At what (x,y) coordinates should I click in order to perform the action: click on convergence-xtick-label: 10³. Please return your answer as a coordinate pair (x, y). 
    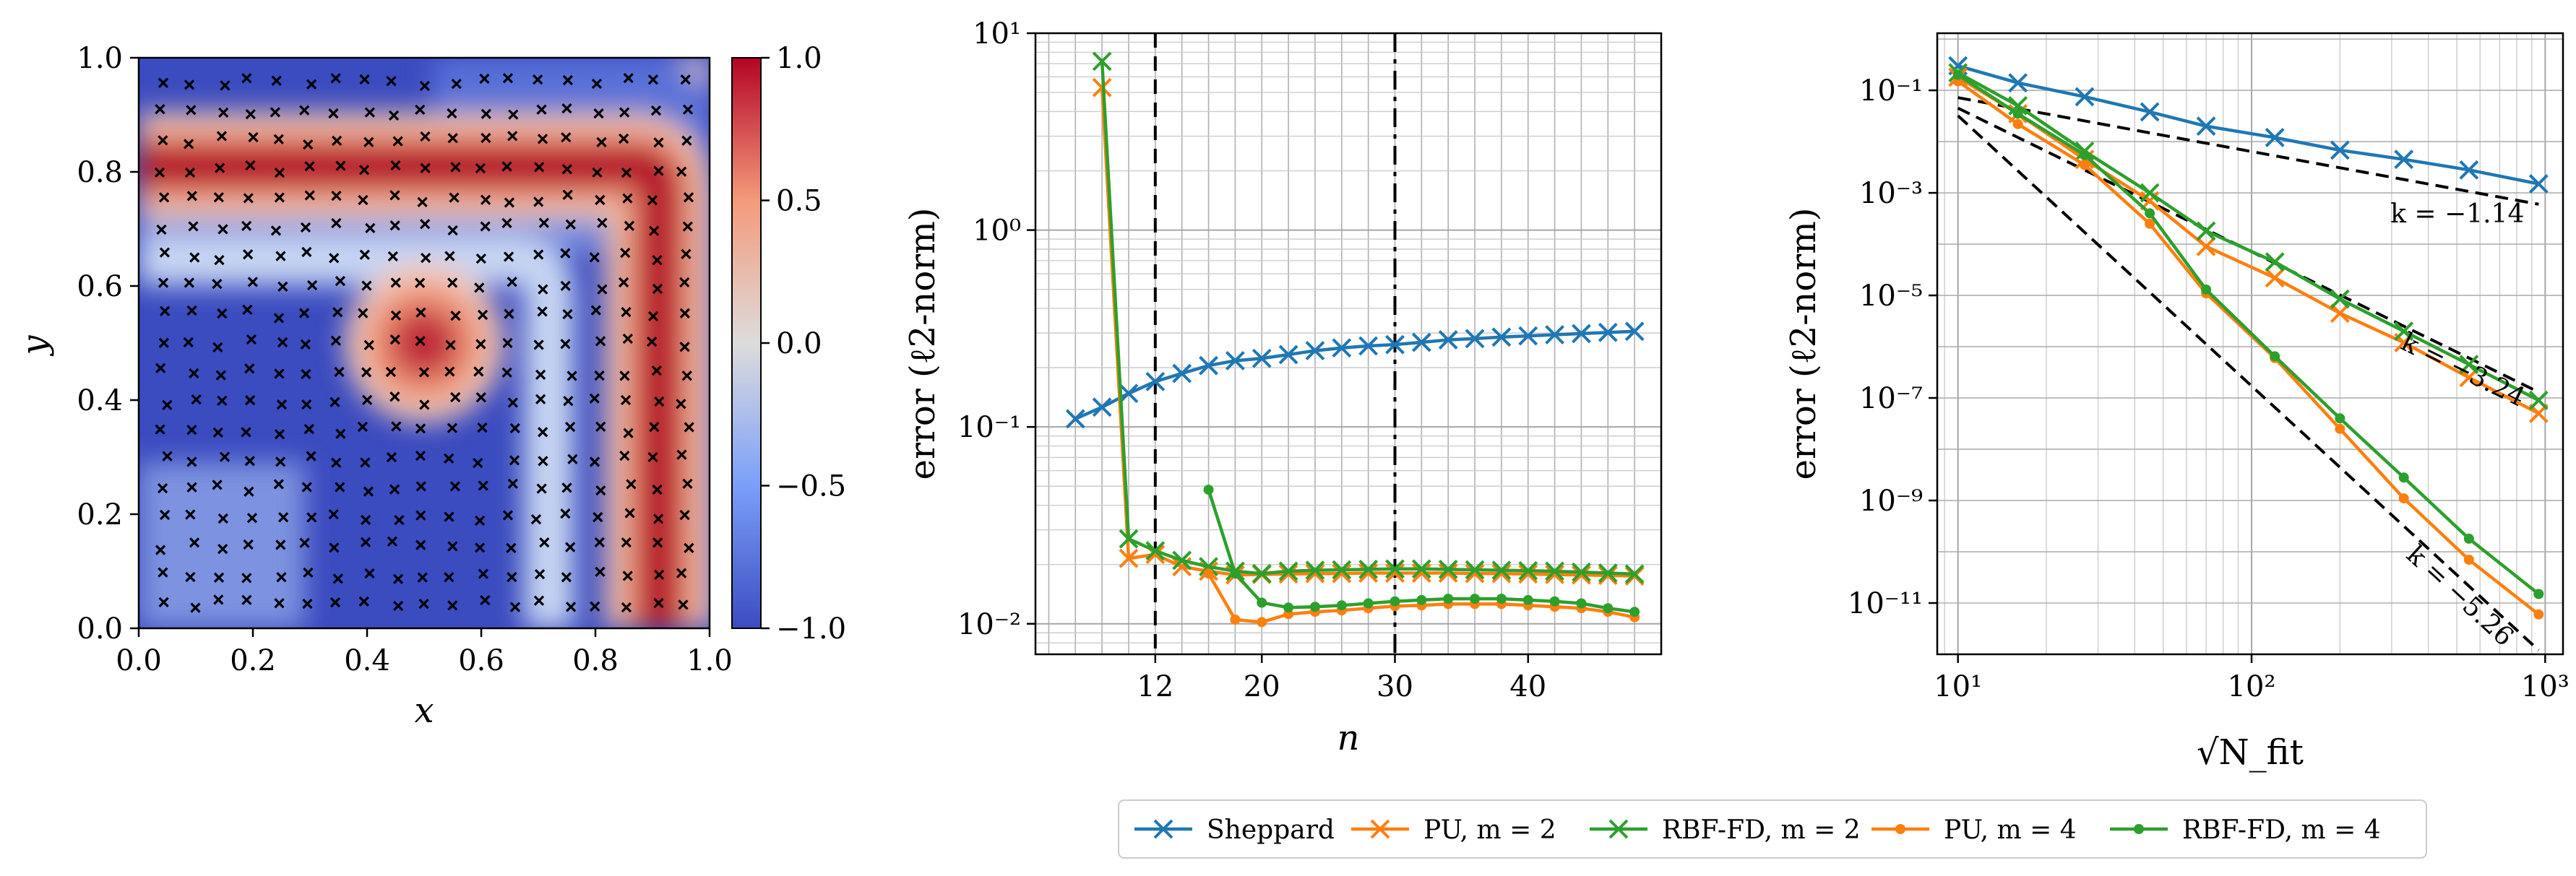
    Looking at the image, I should click on (2545, 687).